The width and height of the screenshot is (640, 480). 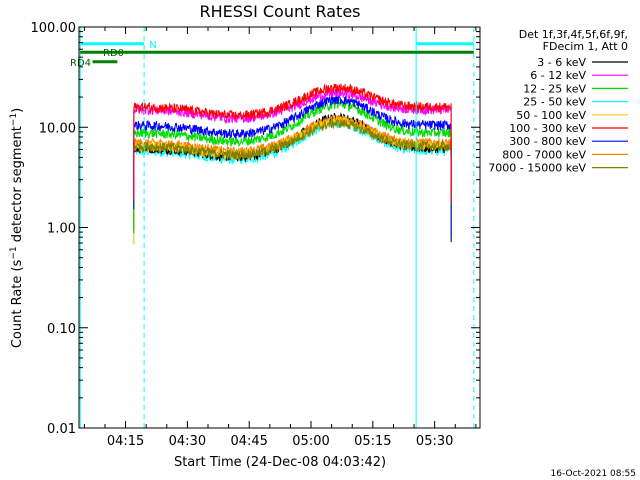 What do you see at coordinates (554, 102) in the screenshot?
I see `legend-label: 25 - 50 keV` at bounding box center [554, 102].